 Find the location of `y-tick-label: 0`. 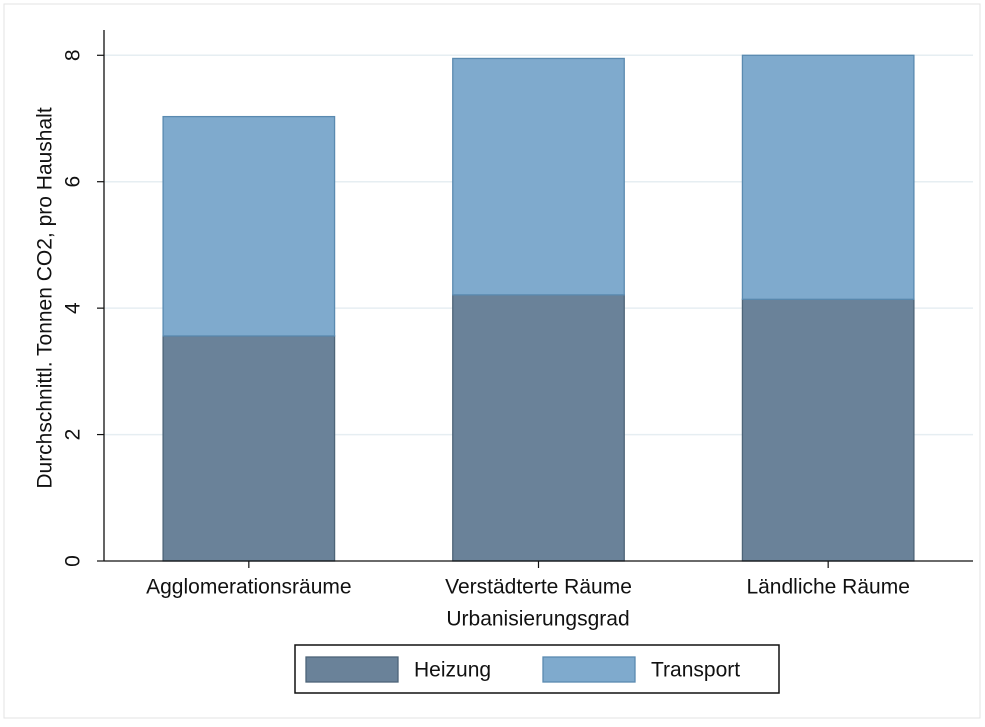

y-tick-label: 0 is located at coordinates (73, 561).